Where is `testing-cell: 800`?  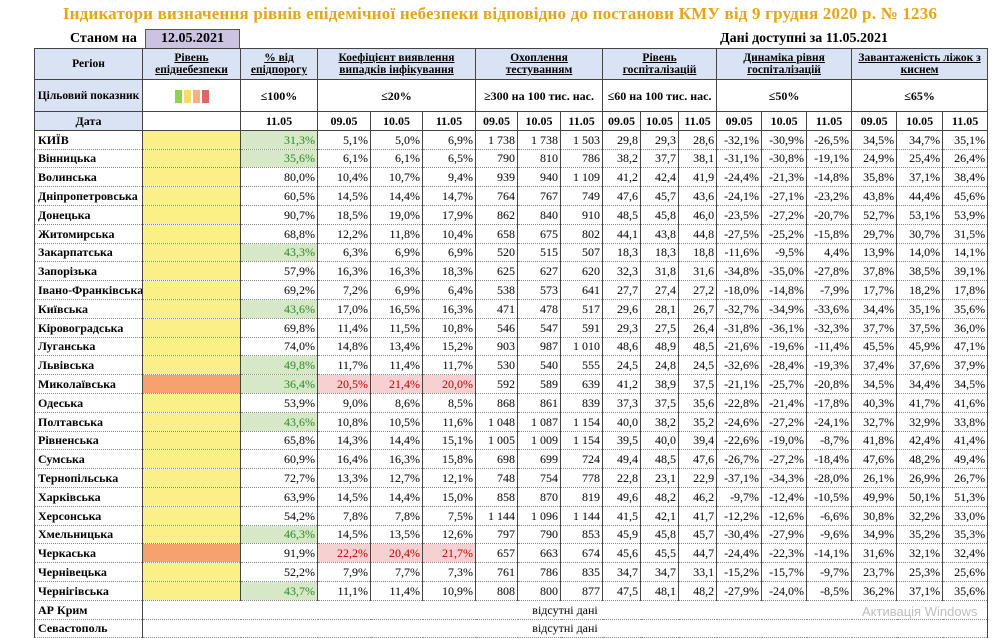
testing-cell: 800 is located at coordinates (539, 590).